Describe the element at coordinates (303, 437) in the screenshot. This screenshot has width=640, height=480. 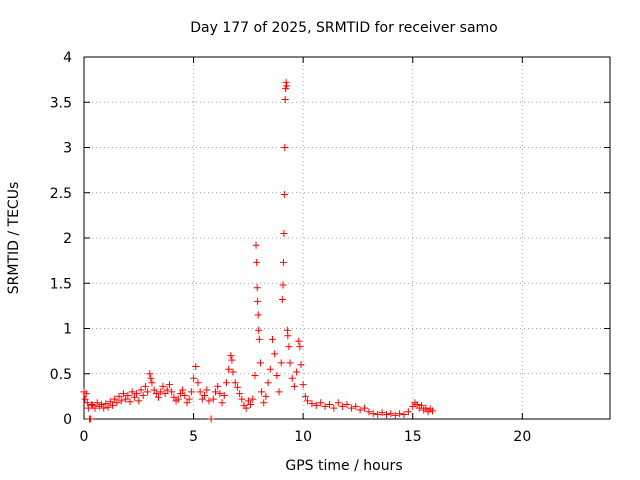
I see `x-tick-label: 10` at that location.